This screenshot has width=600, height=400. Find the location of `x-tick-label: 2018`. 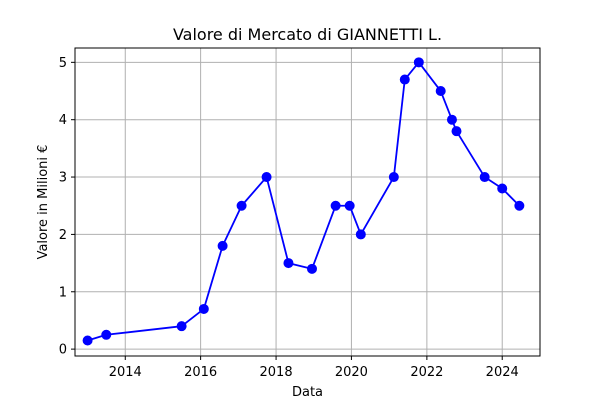

x-tick-label: 2018 is located at coordinates (276, 372).